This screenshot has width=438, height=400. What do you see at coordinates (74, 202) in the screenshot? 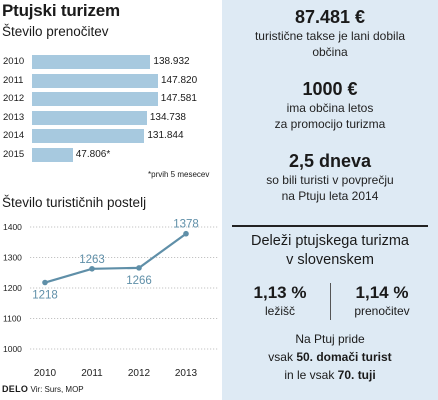
I see `beds-subtitle: Število turističnih postelj` at bounding box center [74, 202].